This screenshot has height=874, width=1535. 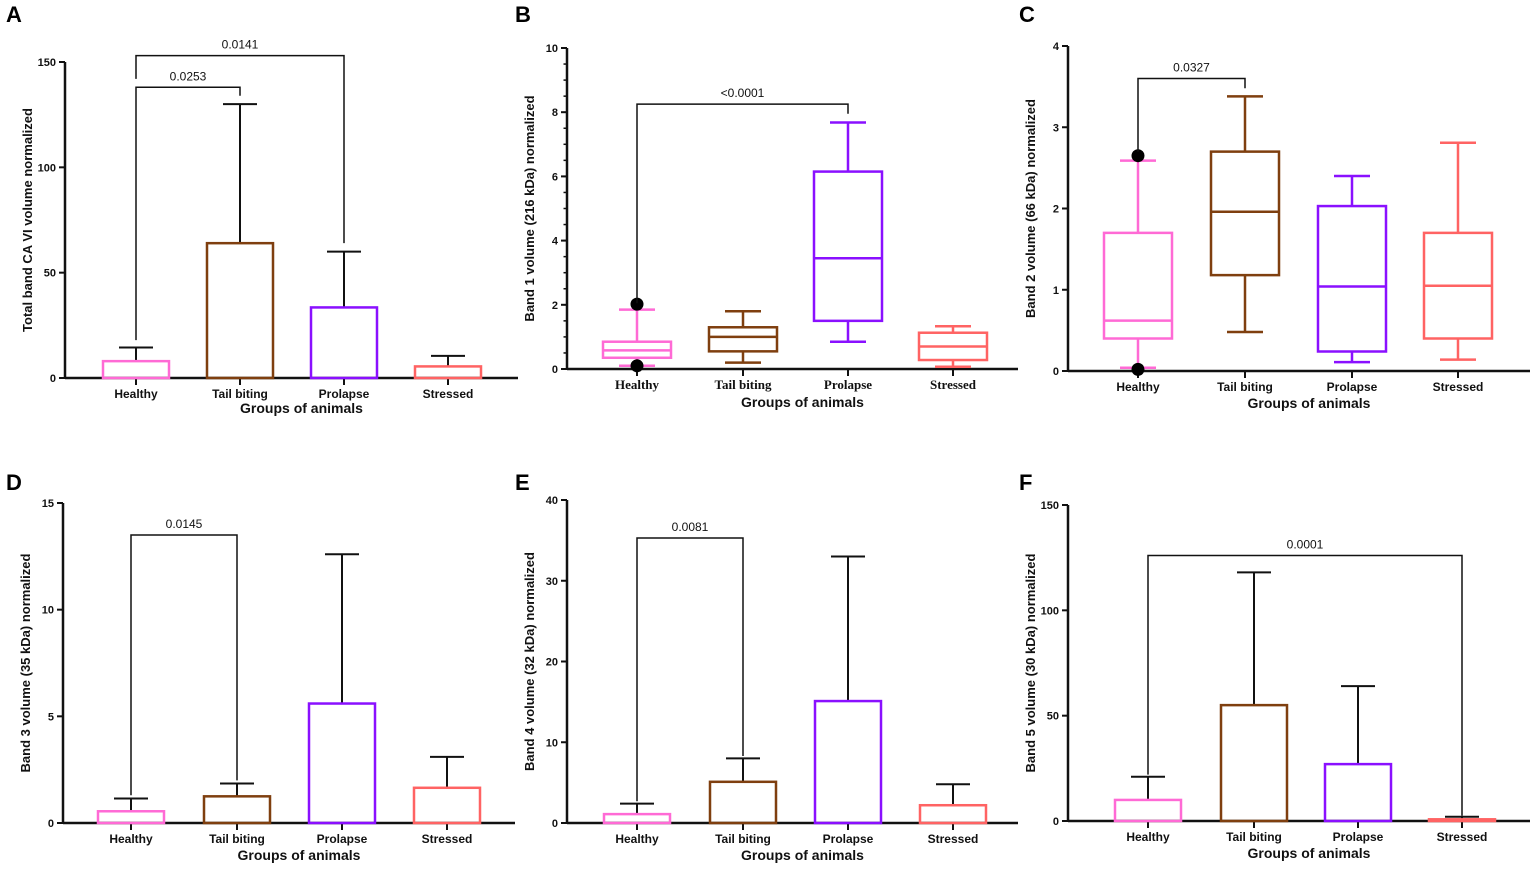 I want to click on panel-label: C, so click(x=1027, y=14).